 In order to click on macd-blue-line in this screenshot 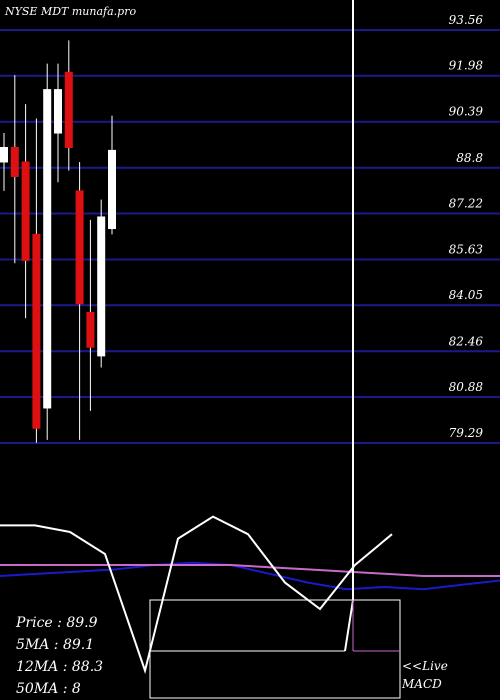, I will do `click(250, 576)`.